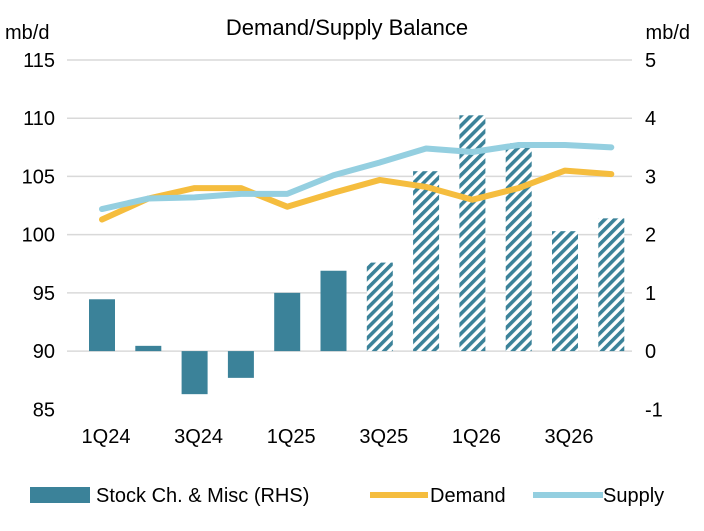 The height and width of the screenshot is (531, 704). I want to click on line-series, so click(357, 182).